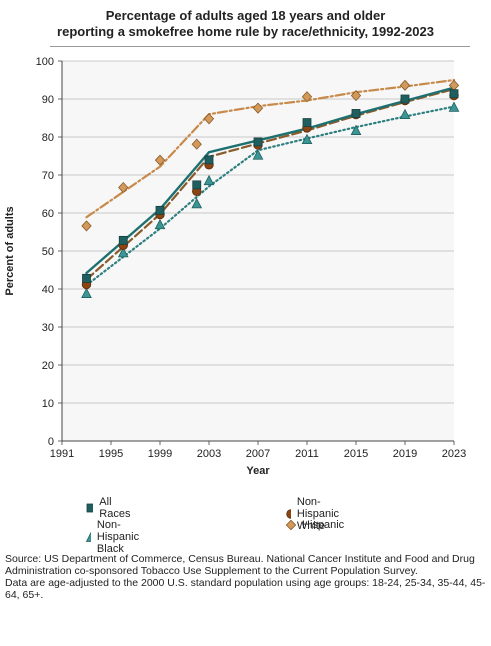  Describe the element at coordinates (48, 176) in the screenshot. I see `y-tick-label: 70` at that location.